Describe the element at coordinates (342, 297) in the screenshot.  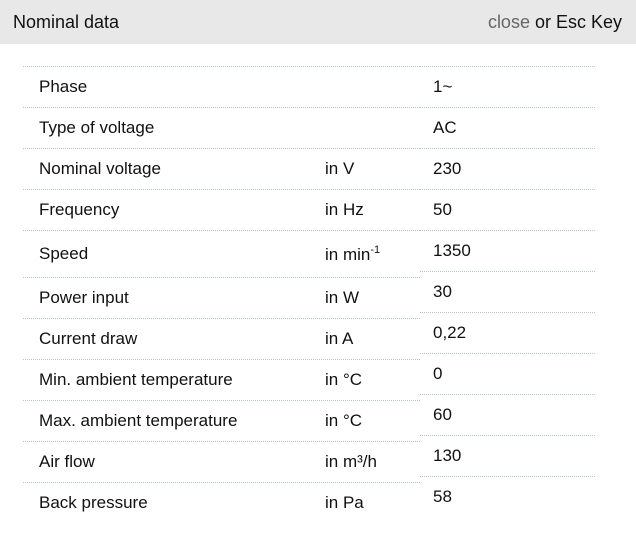
I see `row-unit: in W` at that location.